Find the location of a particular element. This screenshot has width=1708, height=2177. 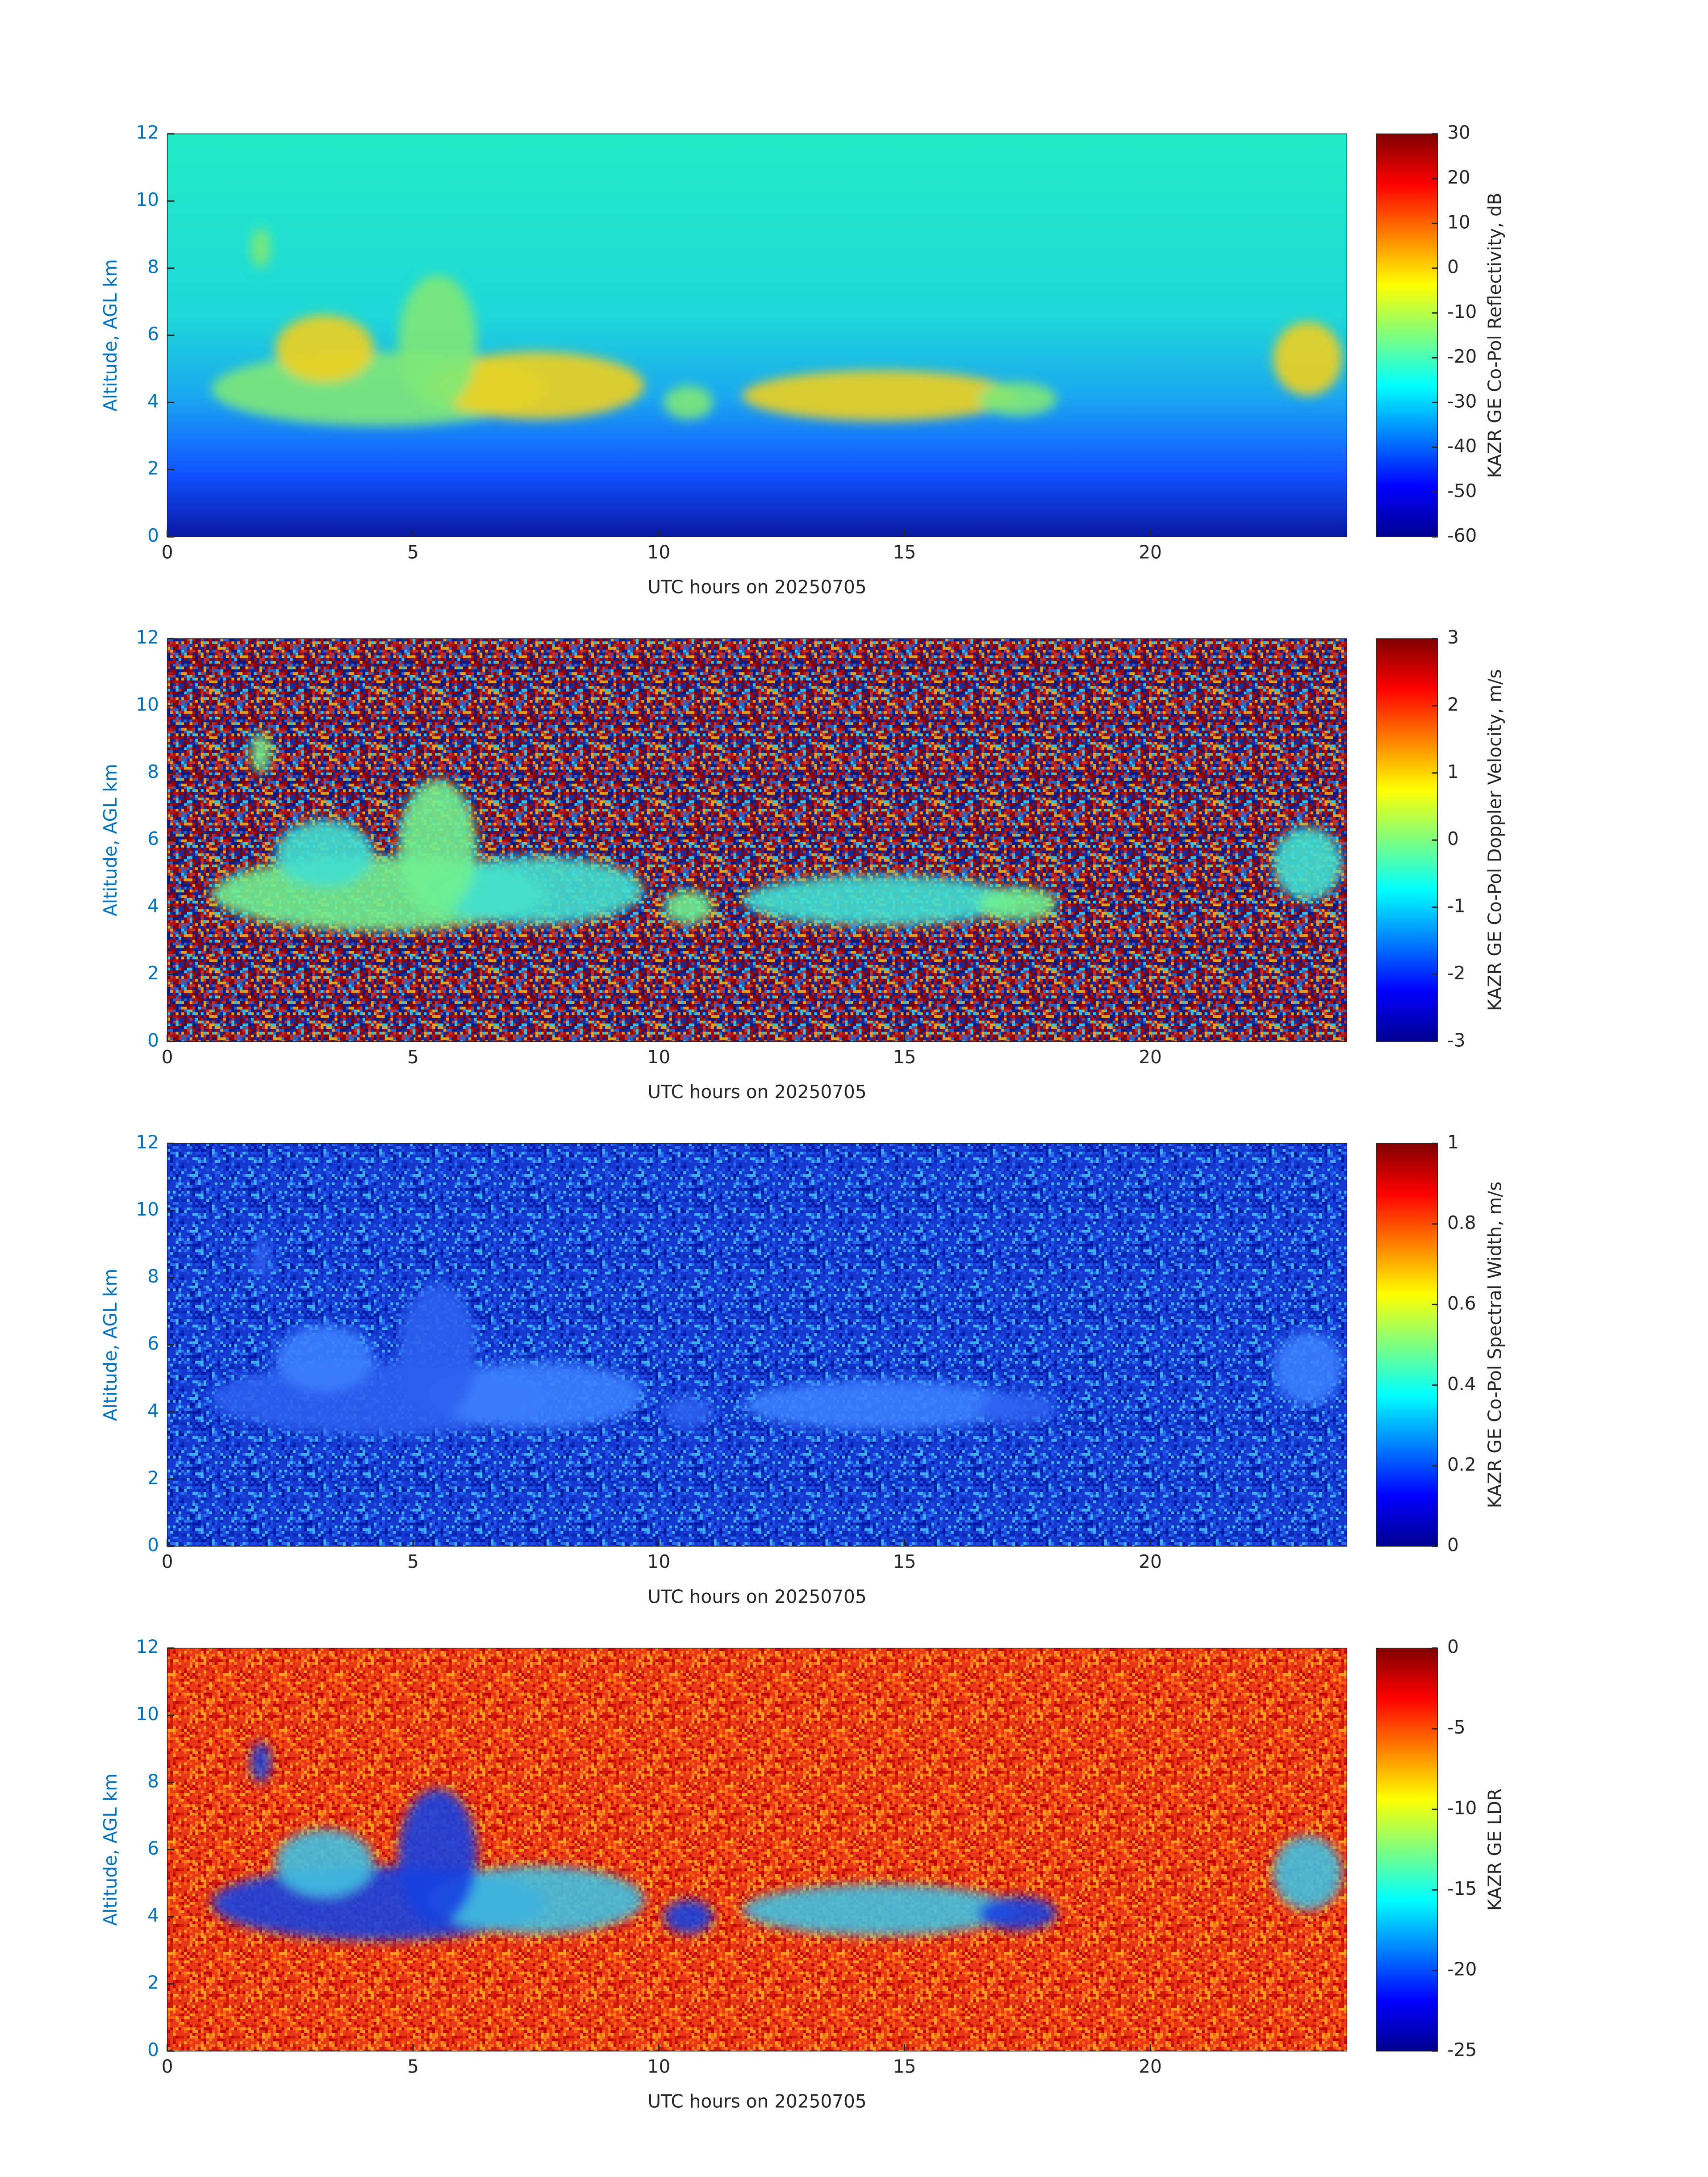

colorbar-tick-label: 0.6 is located at coordinates (1461, 1303).